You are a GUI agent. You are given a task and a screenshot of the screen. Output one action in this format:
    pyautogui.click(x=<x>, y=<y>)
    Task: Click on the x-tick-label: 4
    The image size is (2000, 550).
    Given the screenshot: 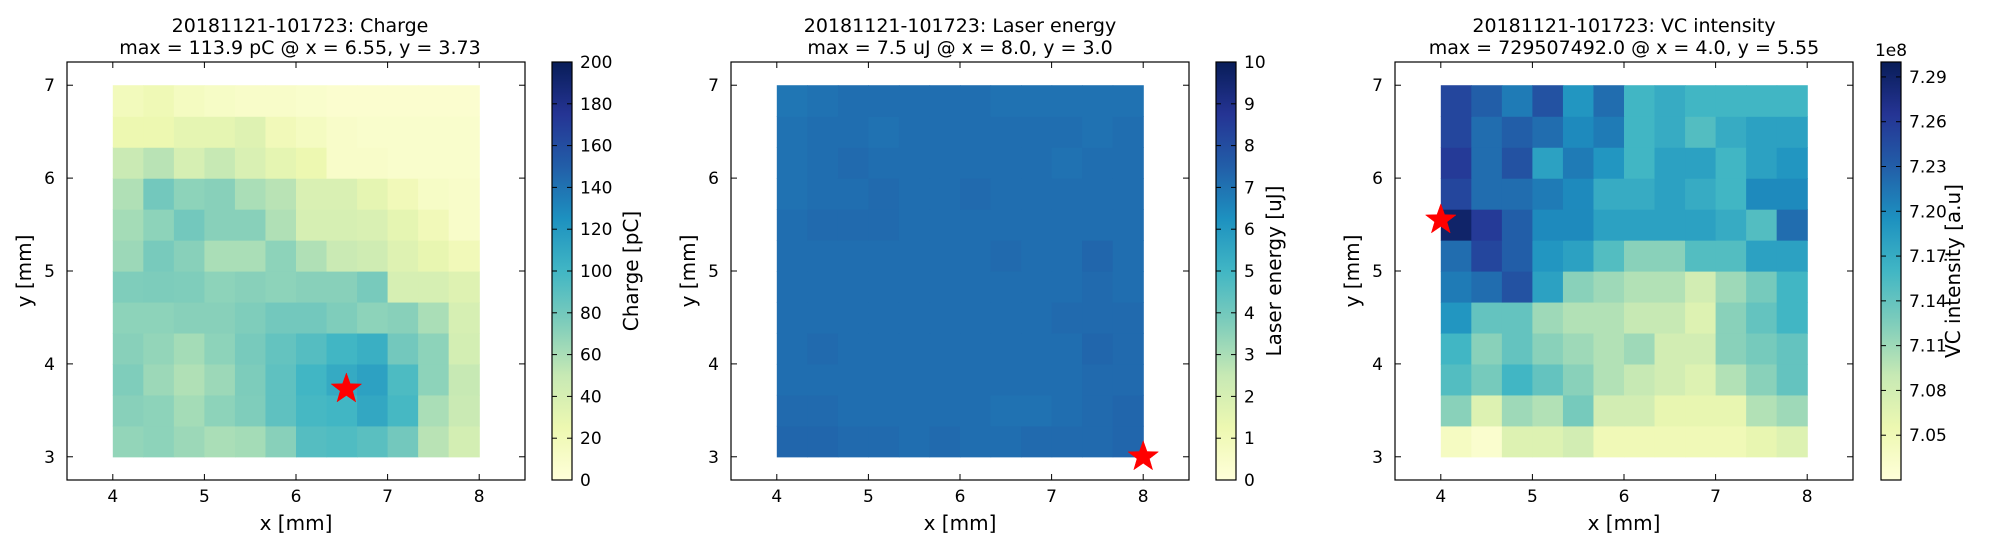 What is the action you would take?
    pyautogui.click(x=112, y=497)
    